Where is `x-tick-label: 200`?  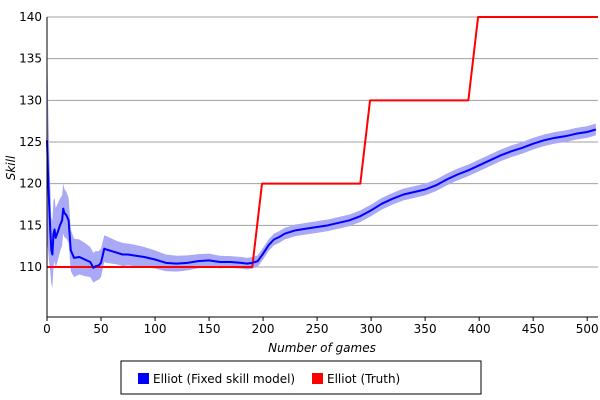 x-tick-label: 200 is located at coordinates (263, 329).